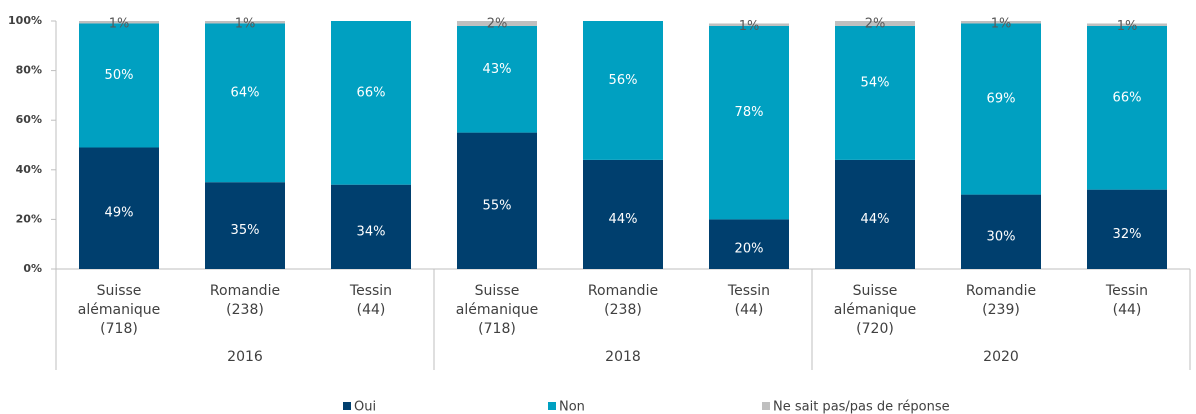 The height and width of the screenshot is (414, 1196). I want to click on group-label: 2016, so click(245, 357).